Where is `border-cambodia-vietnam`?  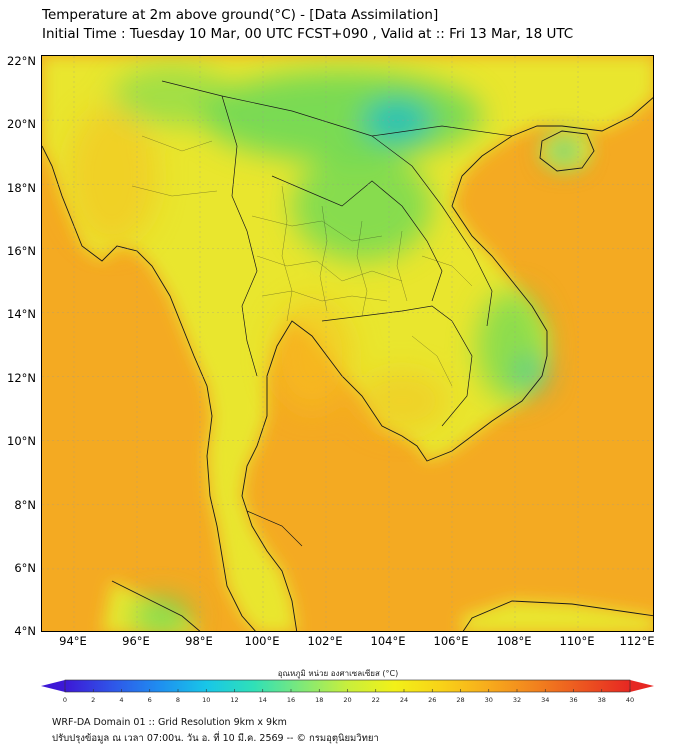
border-cambodia-vietnam is located at coordinates (457, 373).